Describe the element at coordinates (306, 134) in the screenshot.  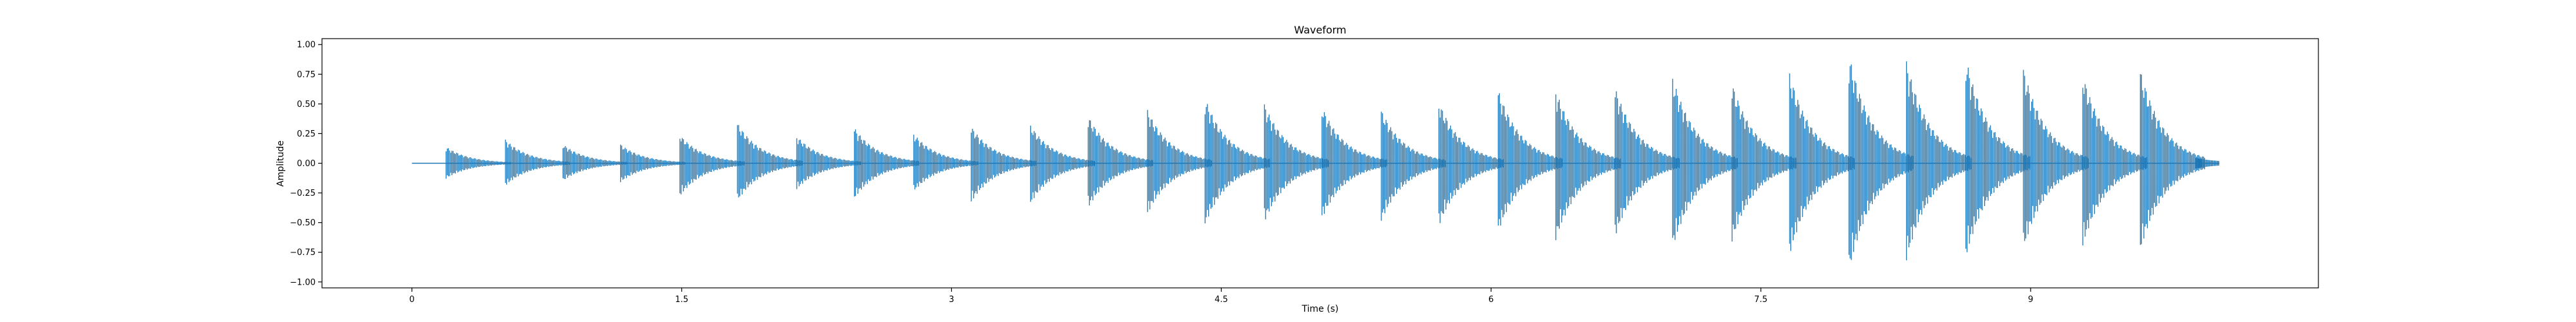
I see `y-tick-label: 0.25` at that location.